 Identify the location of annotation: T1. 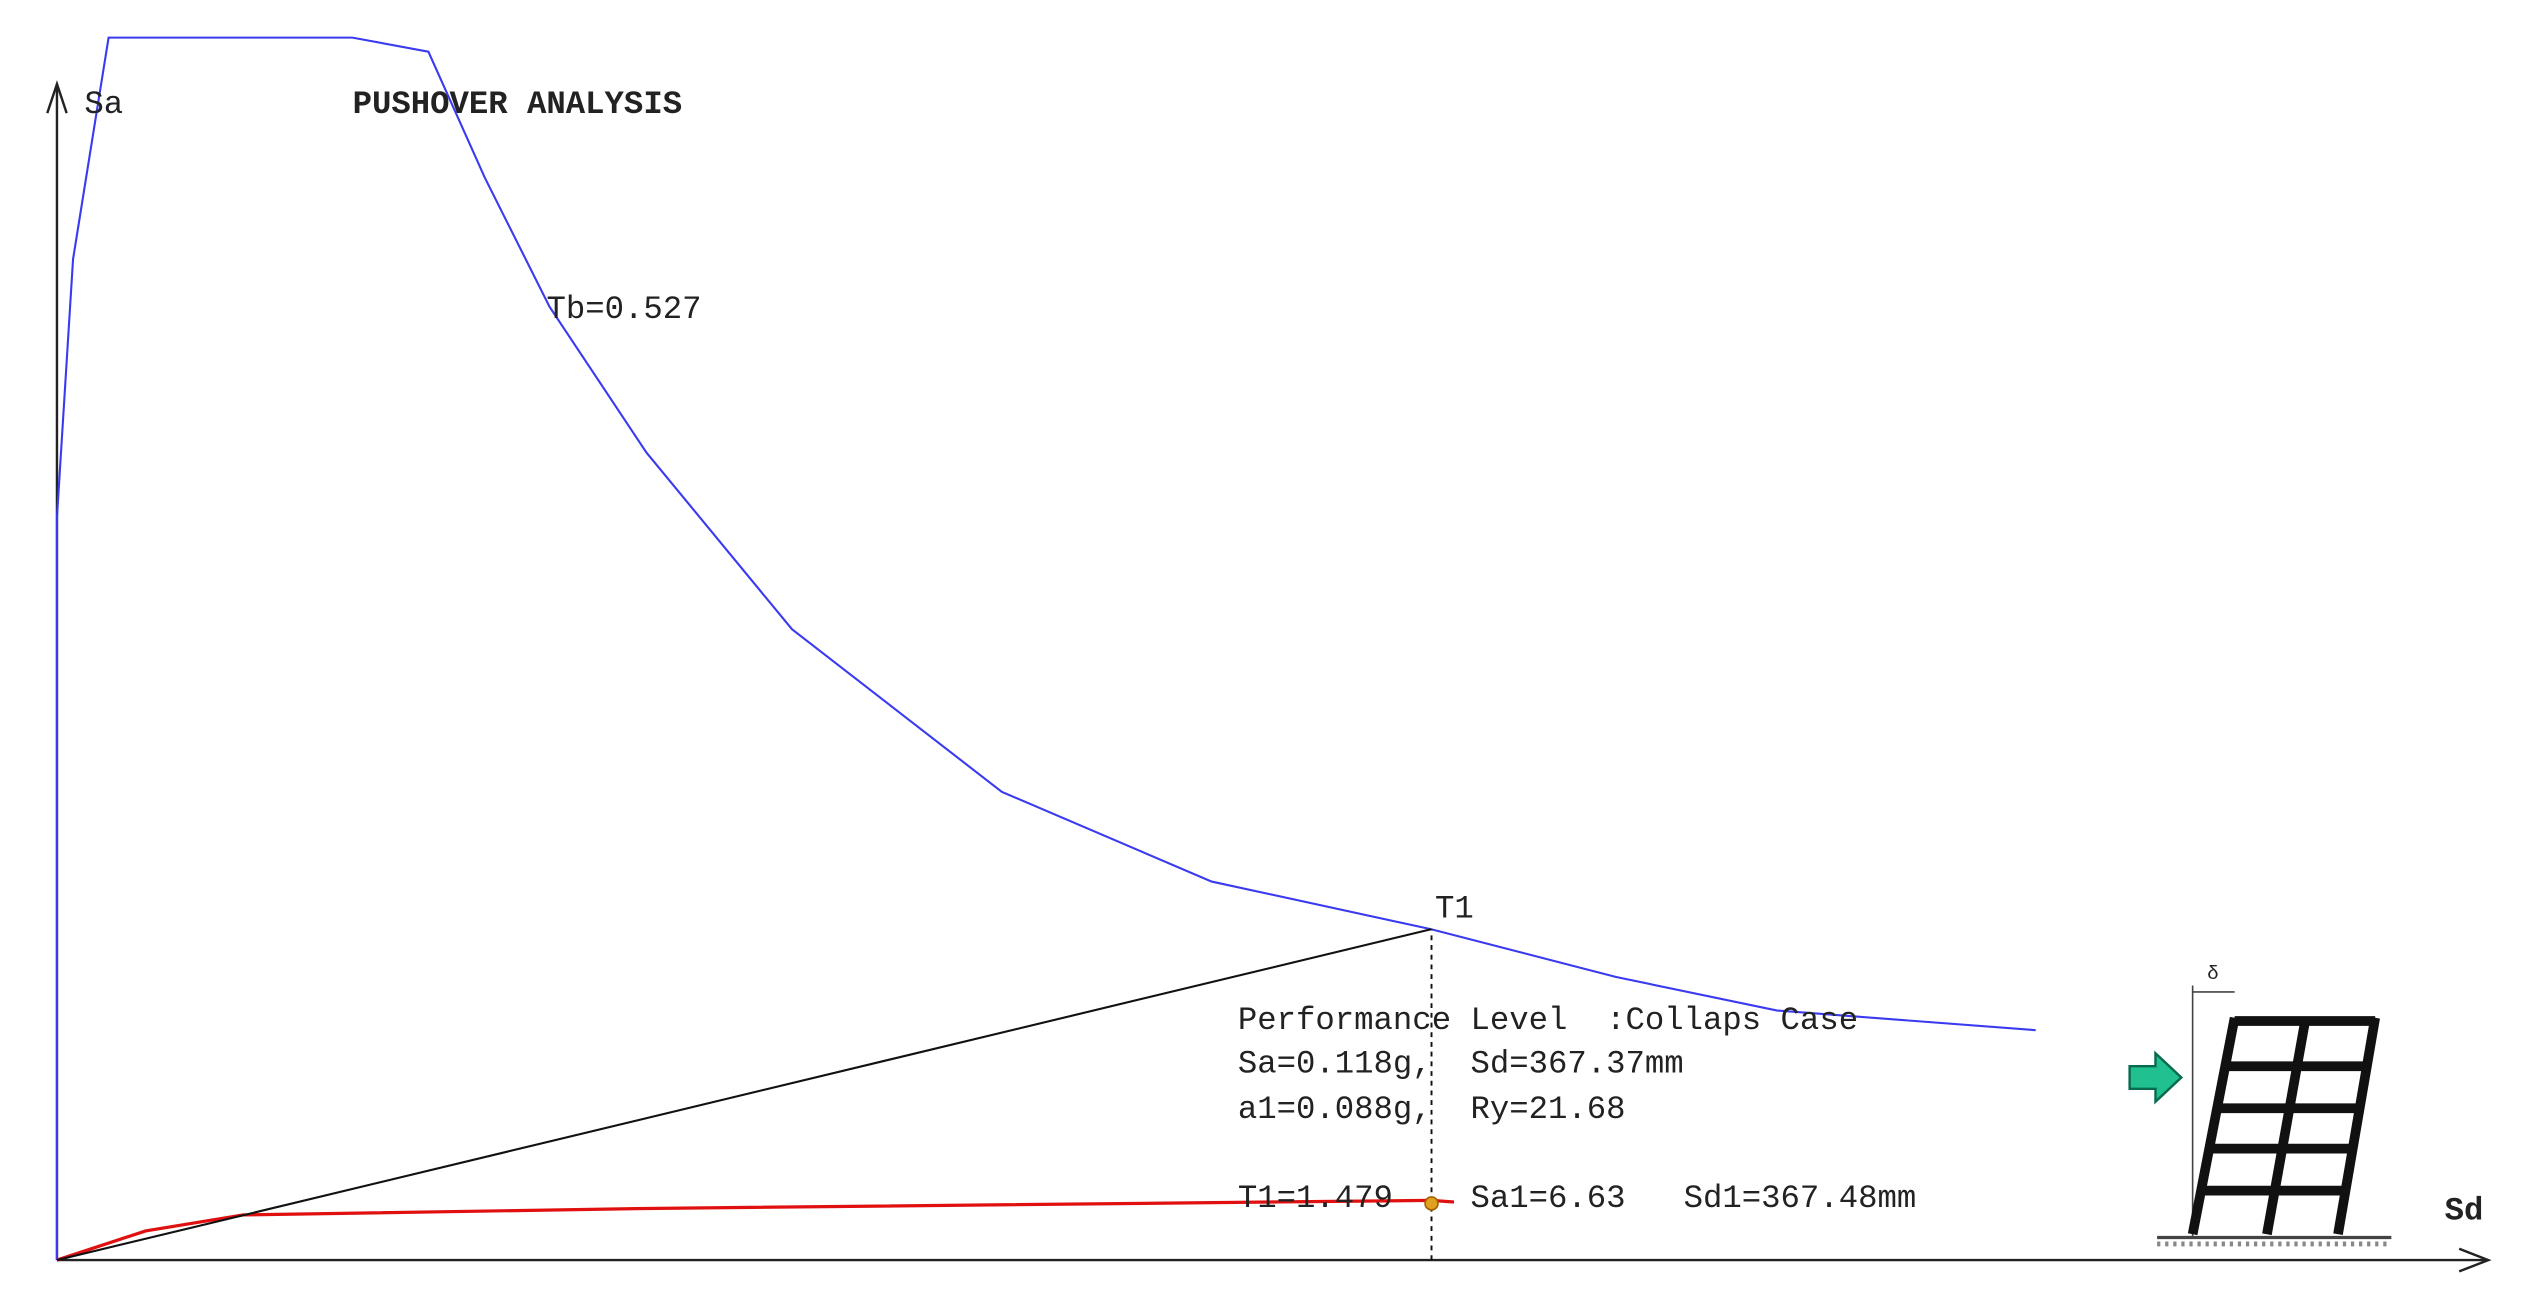
(1454, 909).